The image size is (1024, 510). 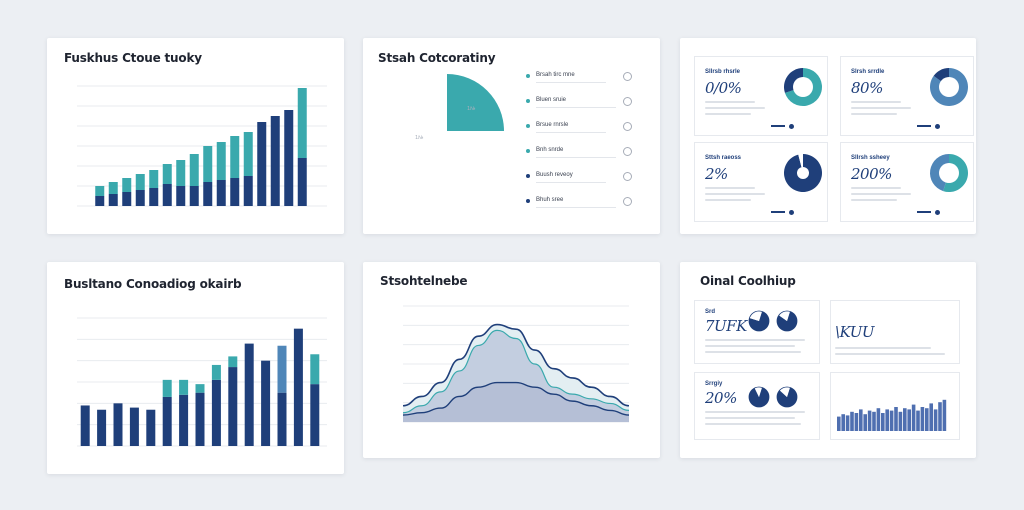 What do you see at coordinates (907, 96) in the screenshot?
I see `kpi-tile: Slrsh srrdle 80%` at bounding box center [907, 96].